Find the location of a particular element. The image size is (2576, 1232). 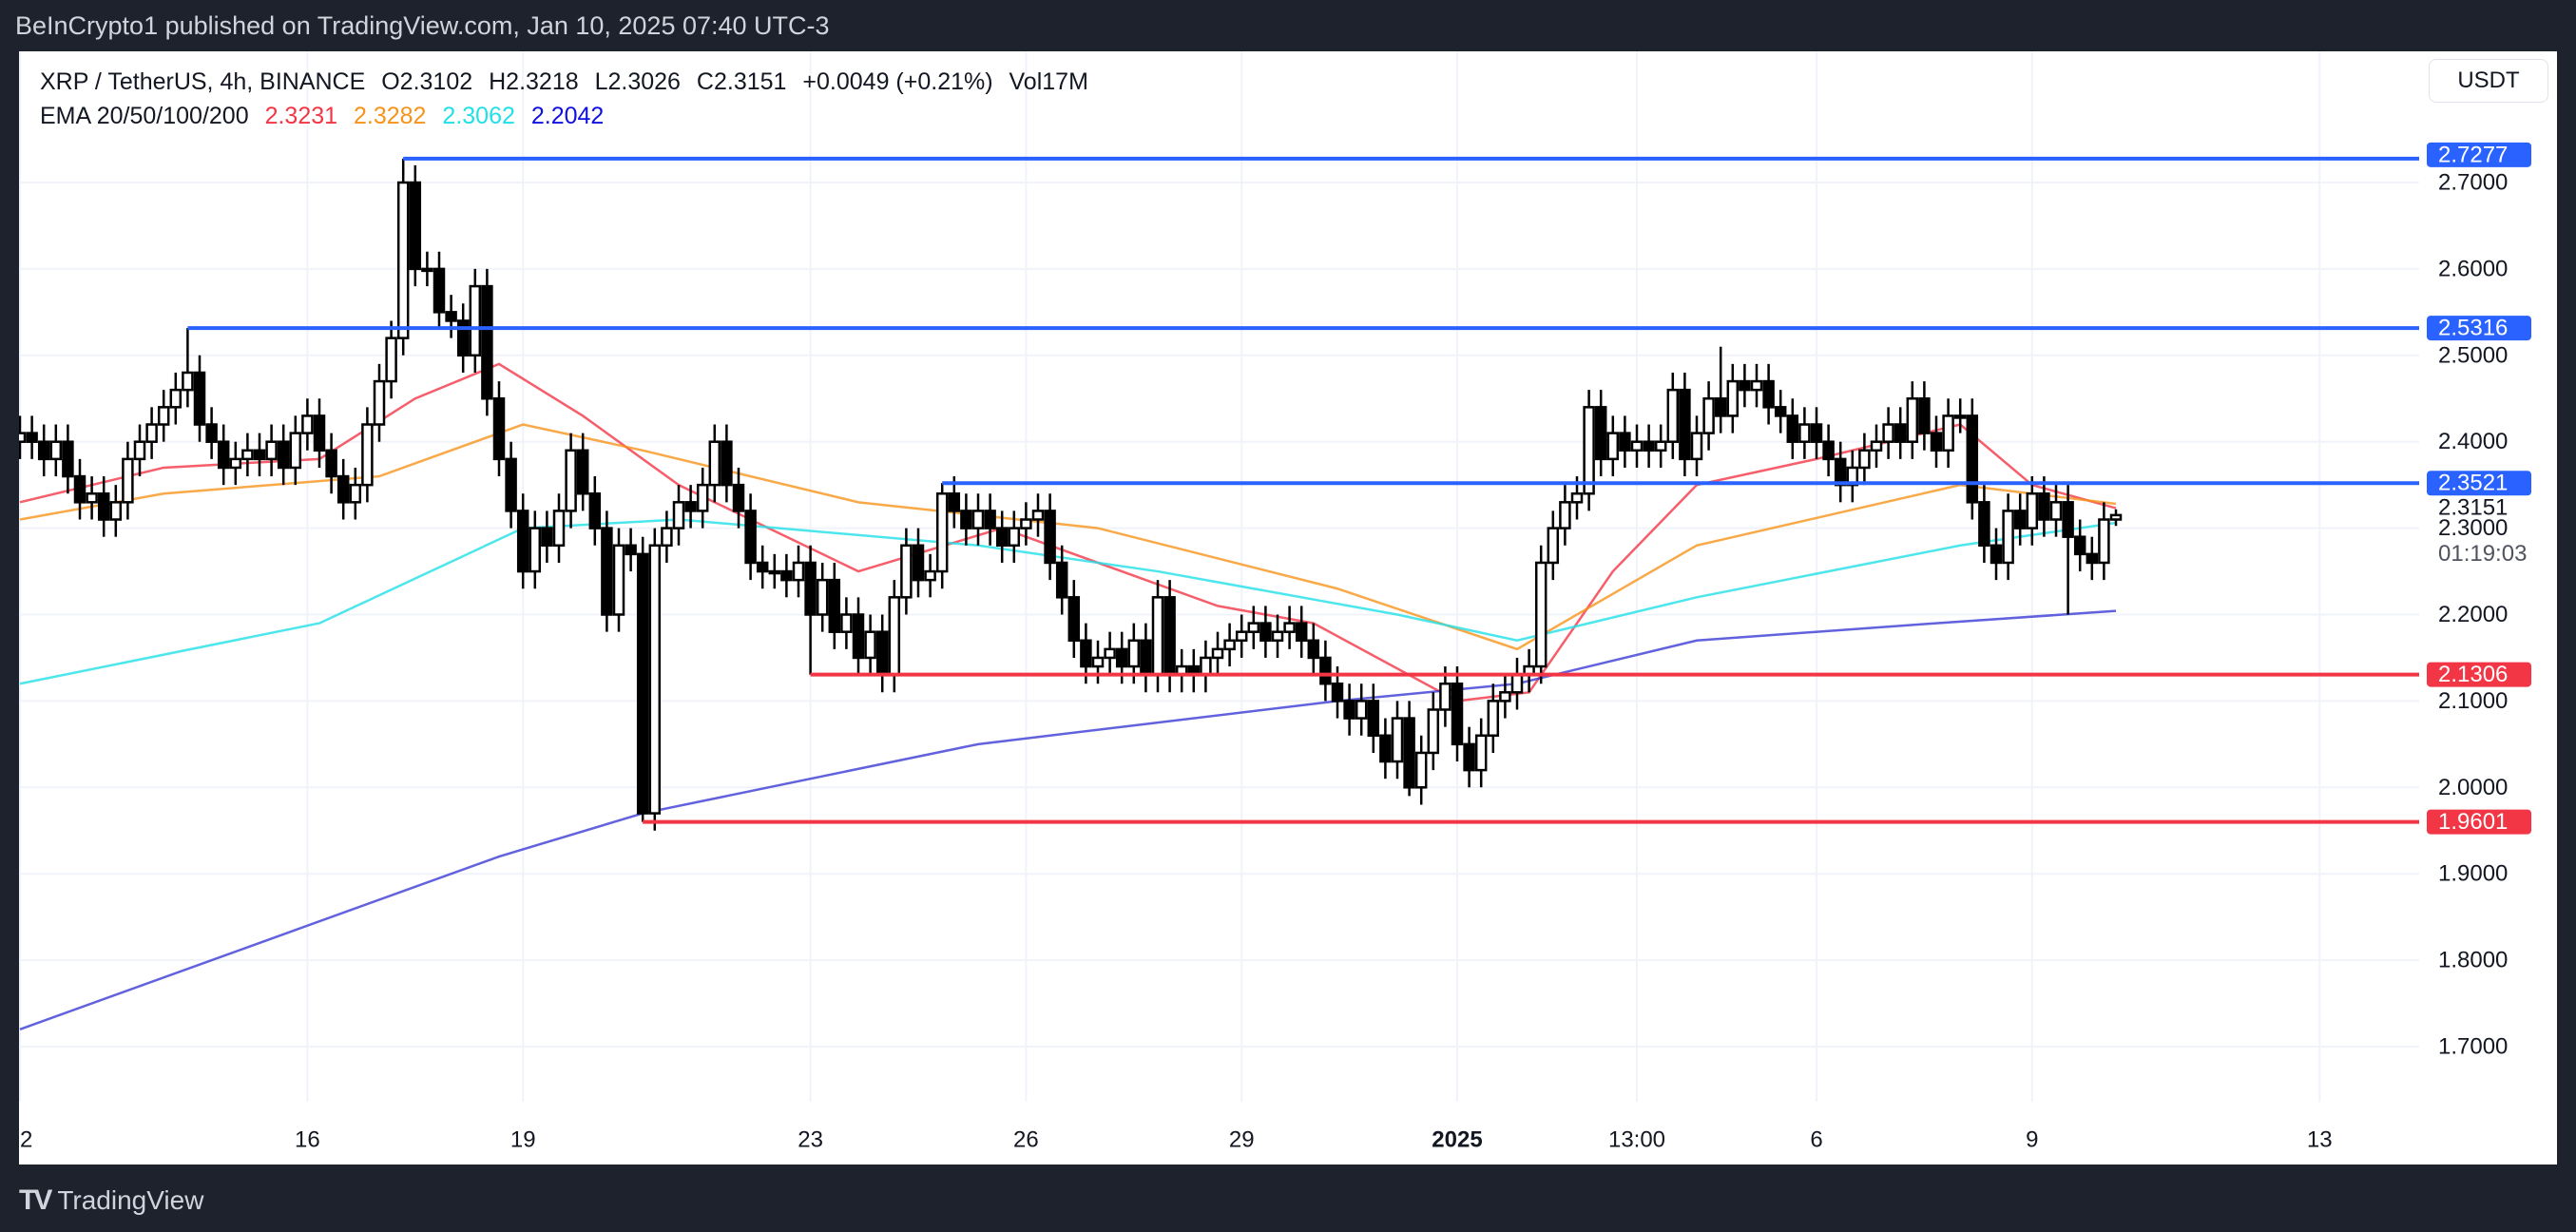

currency-button: USDT is located at coordinates (2488, 81).